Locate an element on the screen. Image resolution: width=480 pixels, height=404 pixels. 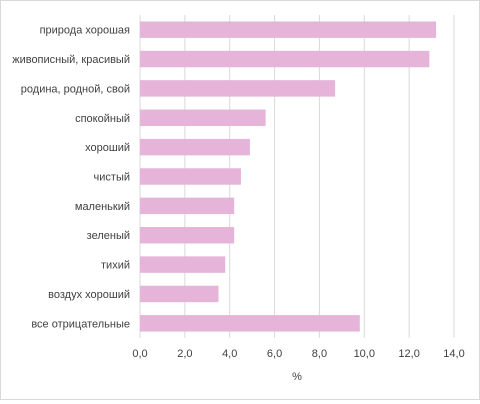
x-axis-title: % is located at coordinates (297, 377).